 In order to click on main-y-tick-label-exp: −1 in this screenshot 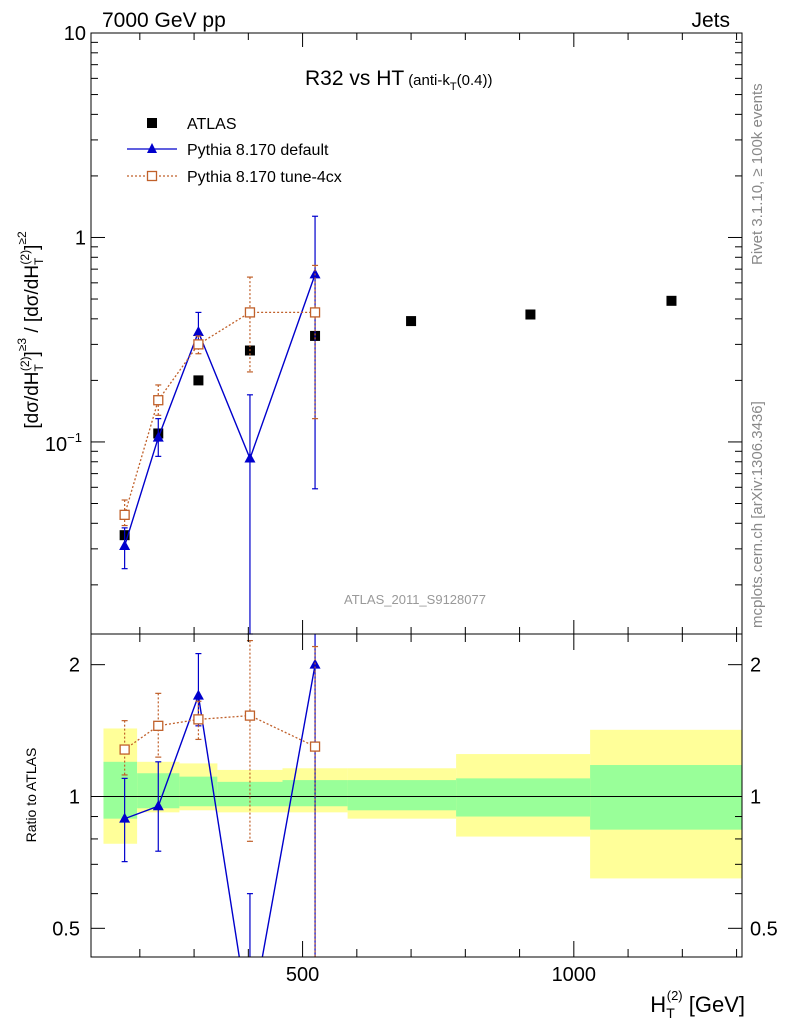, I will do `click(74, 437)`.